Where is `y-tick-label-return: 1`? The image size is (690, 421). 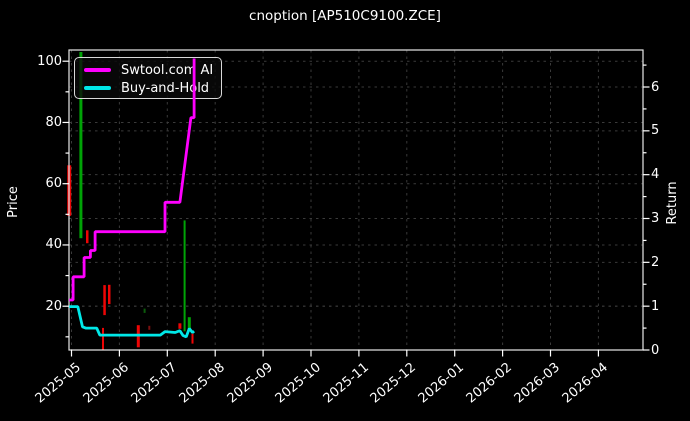
y-tick-label-return: 1 is located at coordinates (655, 306).